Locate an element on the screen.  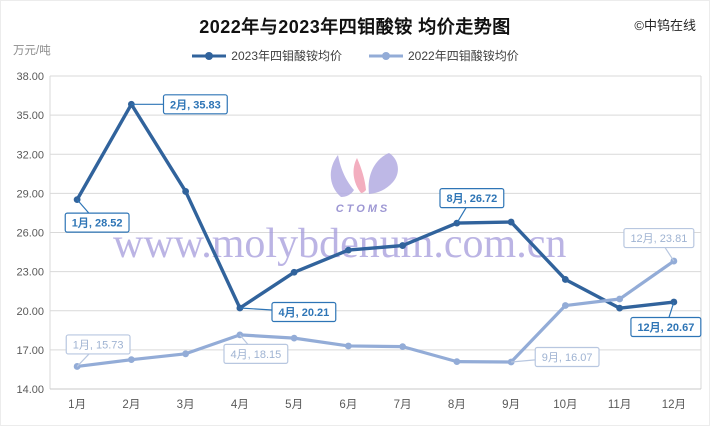
data-label-text: 1月, 28.52 is located at coordinates (97, 223).